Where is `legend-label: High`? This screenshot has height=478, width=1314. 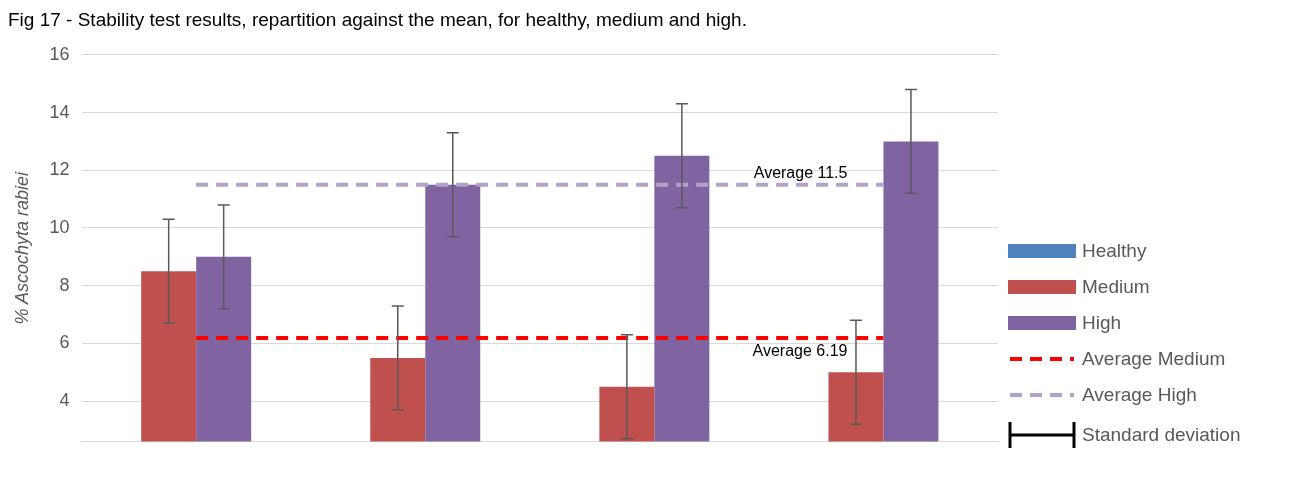 legend-label: High is located at coordinates (1102, 323).